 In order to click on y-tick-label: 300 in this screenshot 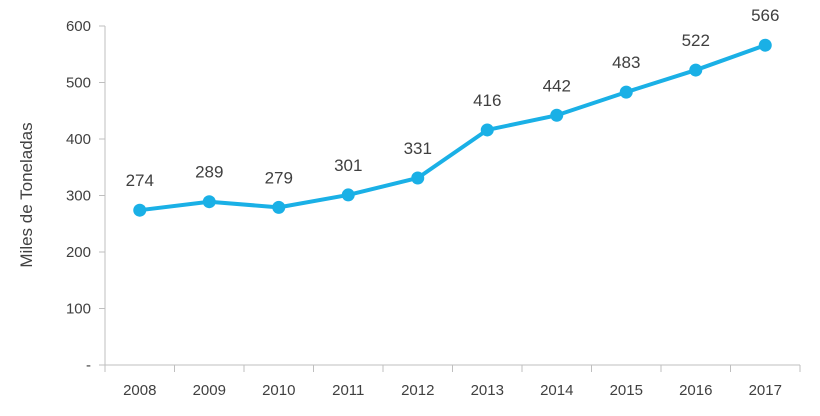, I will do `click(78, 196)`.